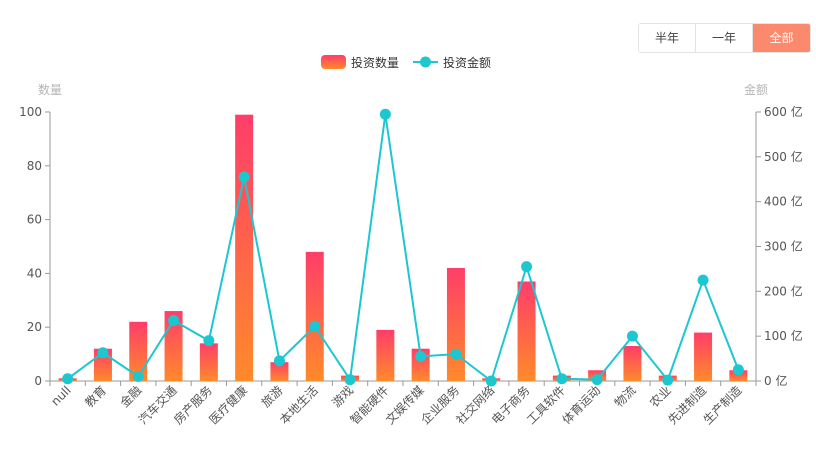 This screenshot has height=456, width=816. What do you see at coordinates (455, 324) in the screenshot?
I see `bar-企业服务` at bounding box center [455, 324].